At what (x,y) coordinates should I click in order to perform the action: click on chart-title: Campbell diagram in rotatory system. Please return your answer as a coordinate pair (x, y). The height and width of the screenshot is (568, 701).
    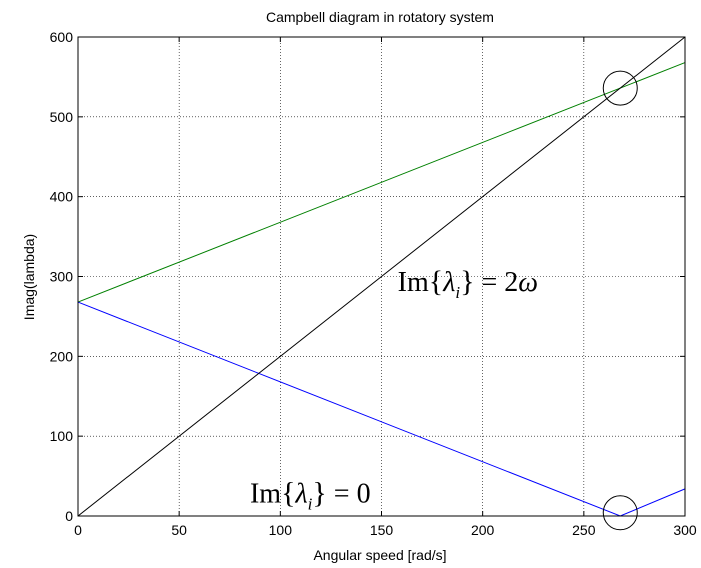
    Looking at the image, I should click on (380, 17).